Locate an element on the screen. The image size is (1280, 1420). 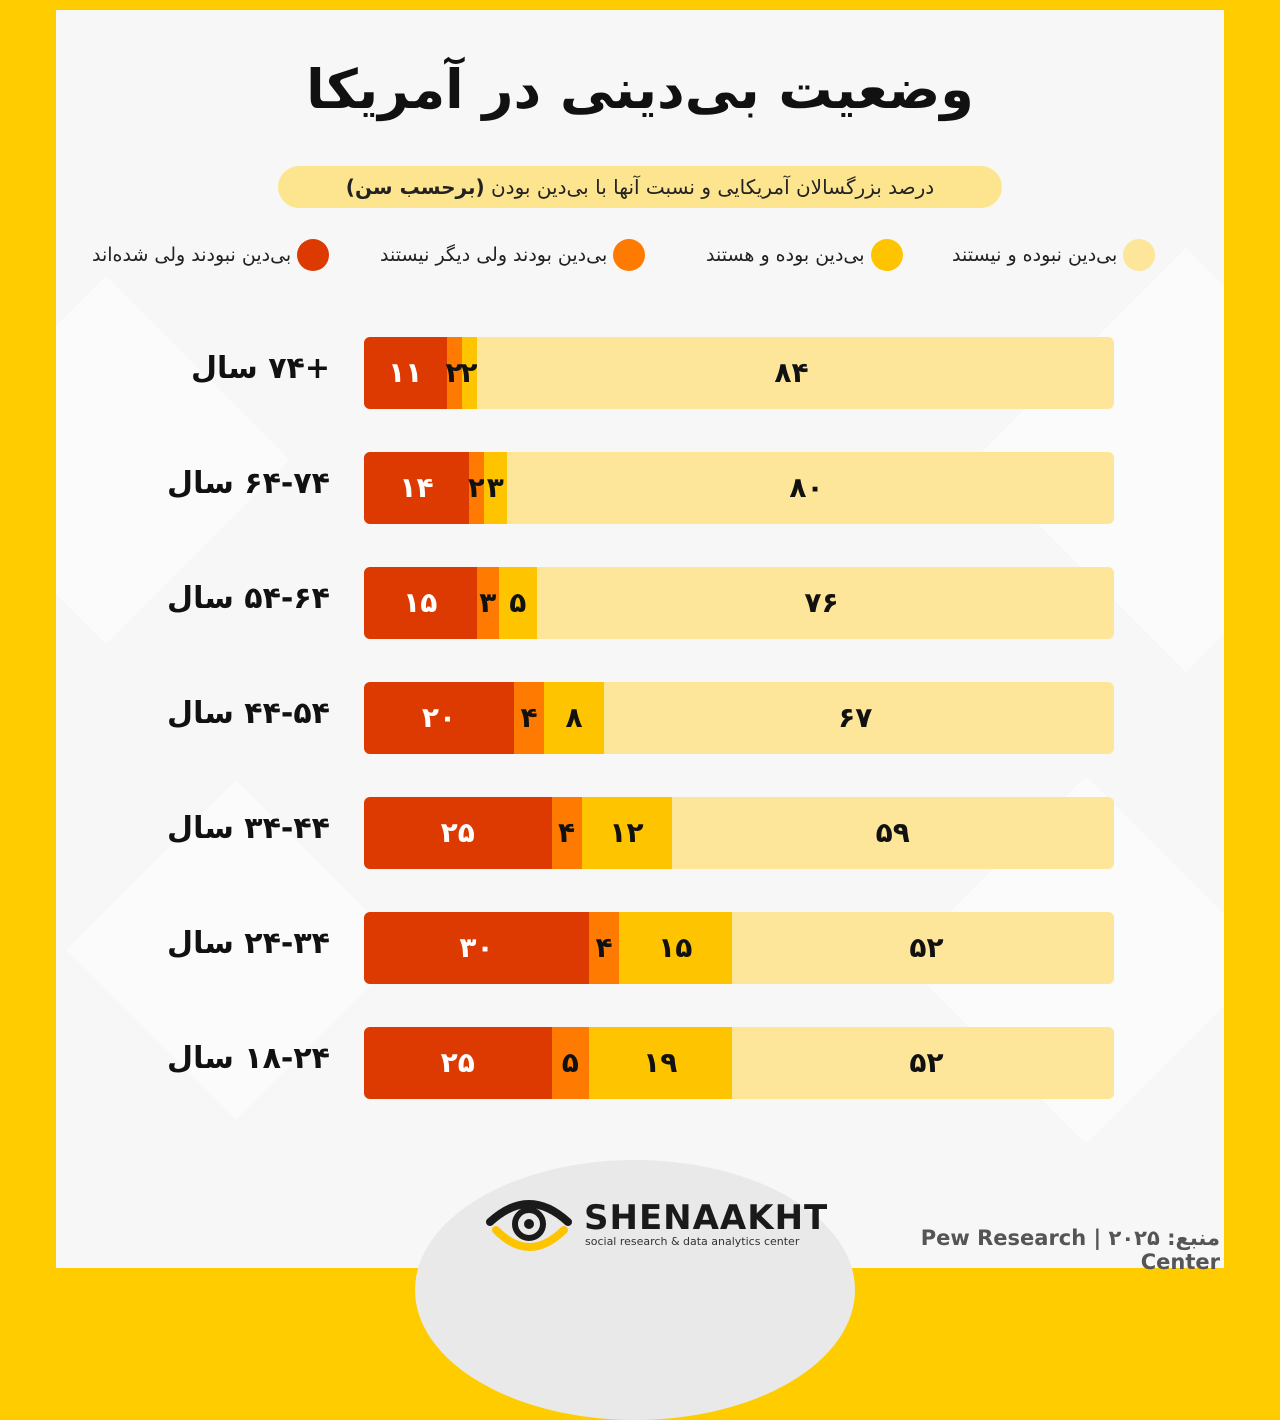
legend-label: بی‌دین نبوده و نیستند is located at coordinates (1035, 255).